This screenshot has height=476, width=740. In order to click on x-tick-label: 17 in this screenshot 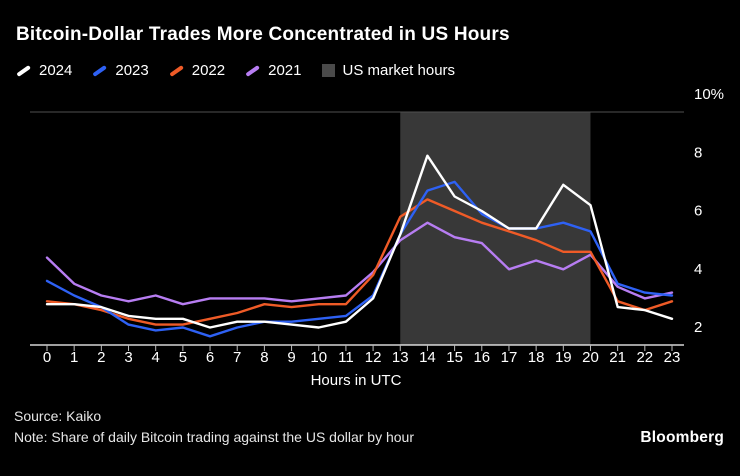, I will do `click(509, 357)`.